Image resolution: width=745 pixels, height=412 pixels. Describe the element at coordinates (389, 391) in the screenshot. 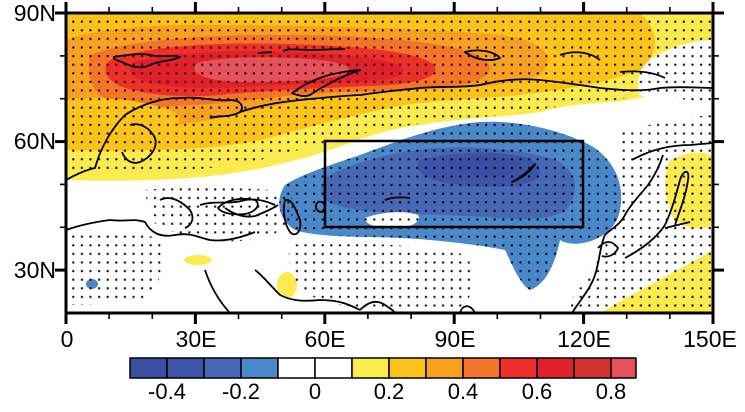

I see `colorbar-label-0-2: 0.2` at that location.